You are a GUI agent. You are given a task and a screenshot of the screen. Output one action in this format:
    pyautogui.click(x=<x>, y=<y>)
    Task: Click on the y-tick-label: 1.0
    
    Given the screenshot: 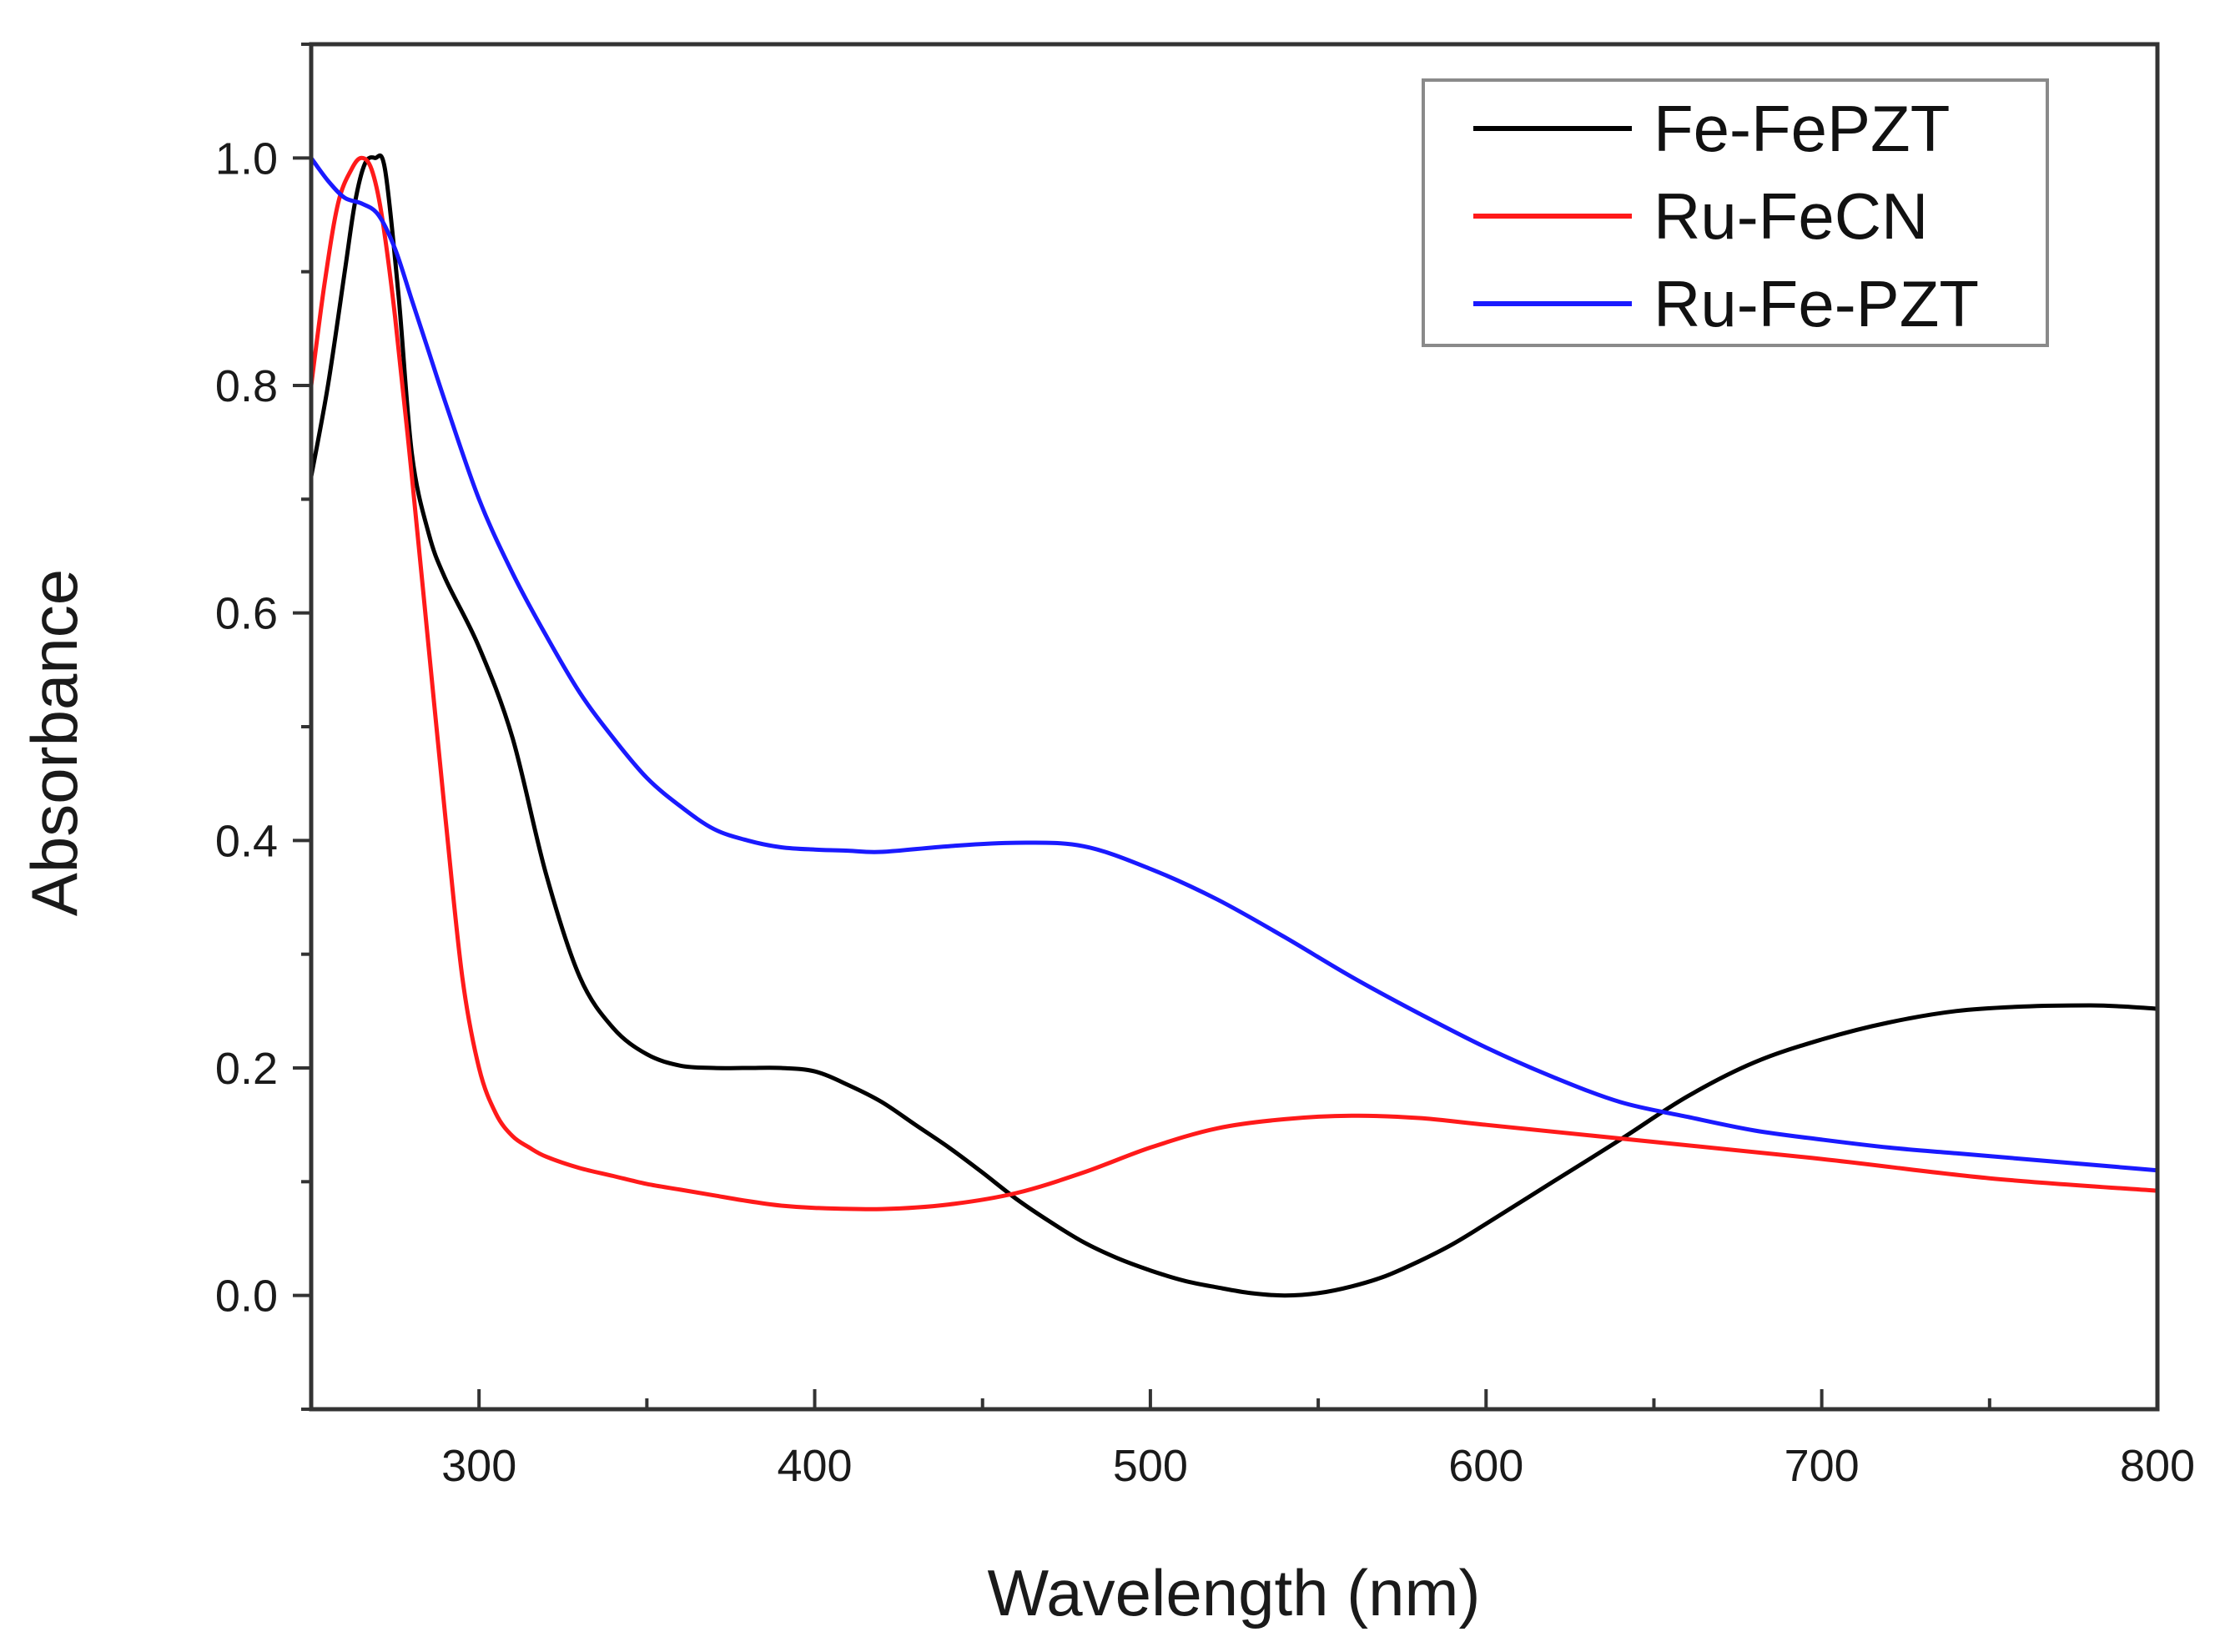 What is the action you would take?
    pyautogui.click(x=247, y=159)
    